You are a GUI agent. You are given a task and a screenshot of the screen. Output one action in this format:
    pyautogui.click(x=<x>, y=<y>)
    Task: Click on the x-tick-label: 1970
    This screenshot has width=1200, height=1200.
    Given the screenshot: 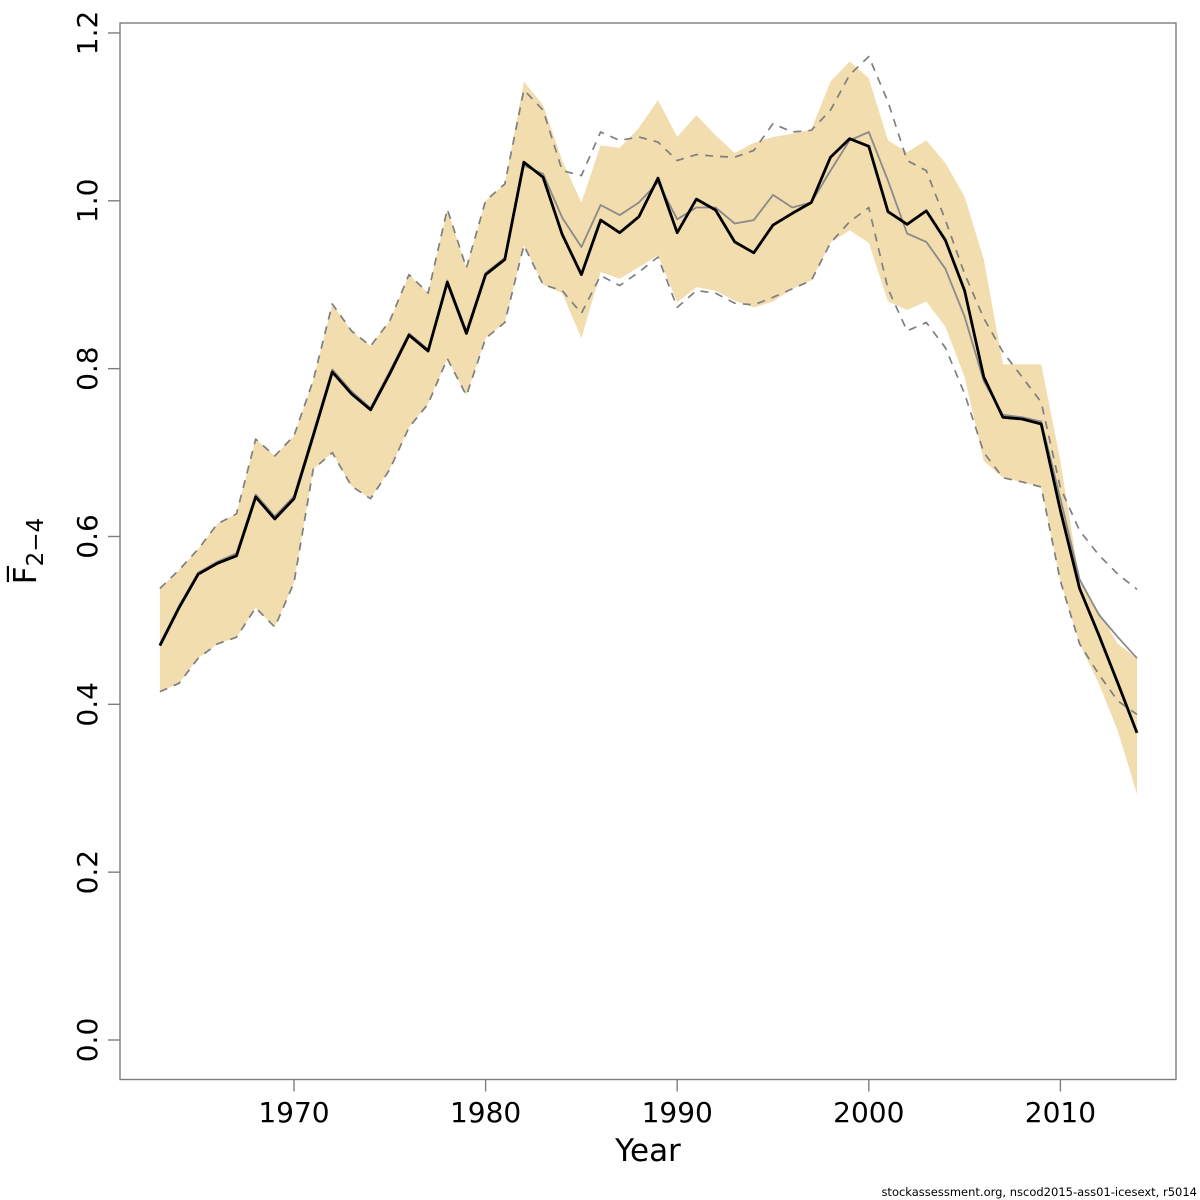 What is the action you would take?
    pyautogui.click(x=293, y=1112)
    